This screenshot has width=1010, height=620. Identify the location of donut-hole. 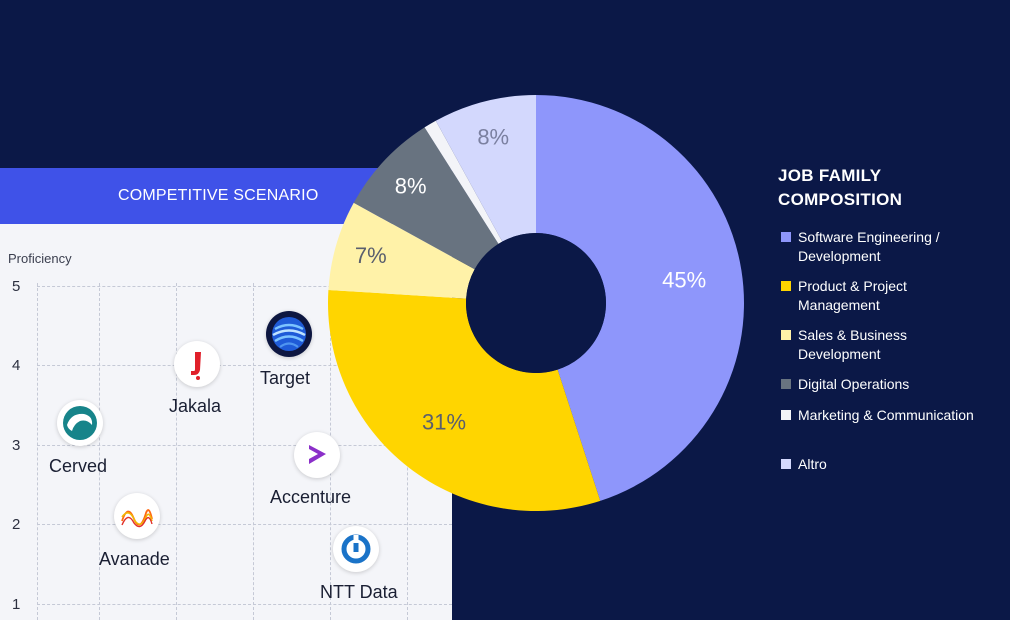
(536, 303).